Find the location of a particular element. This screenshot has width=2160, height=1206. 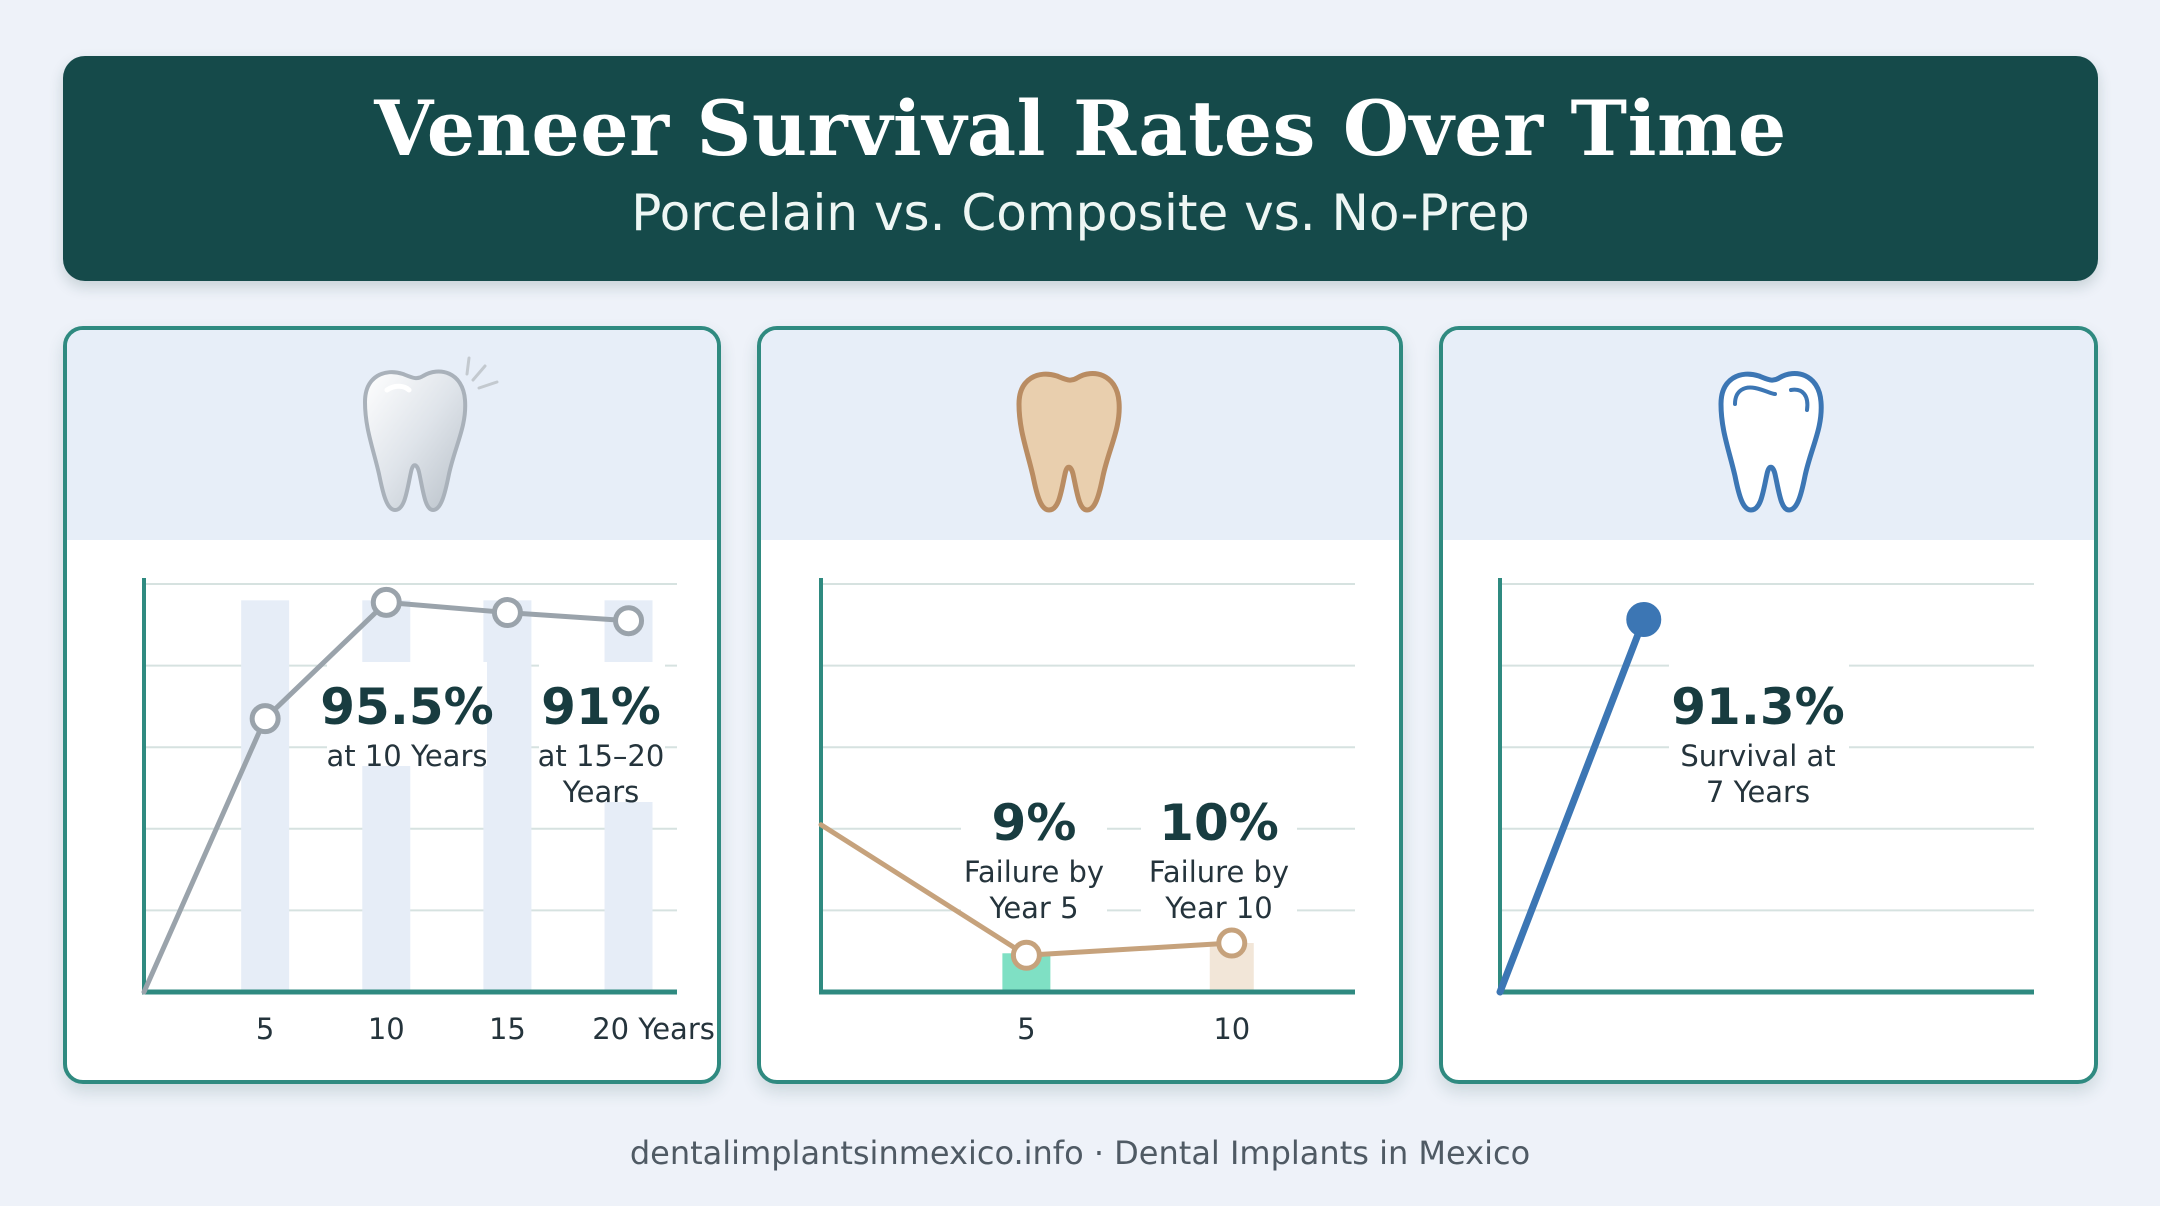

annotation-label: 7 Years is located at coordinates (1758, 792).